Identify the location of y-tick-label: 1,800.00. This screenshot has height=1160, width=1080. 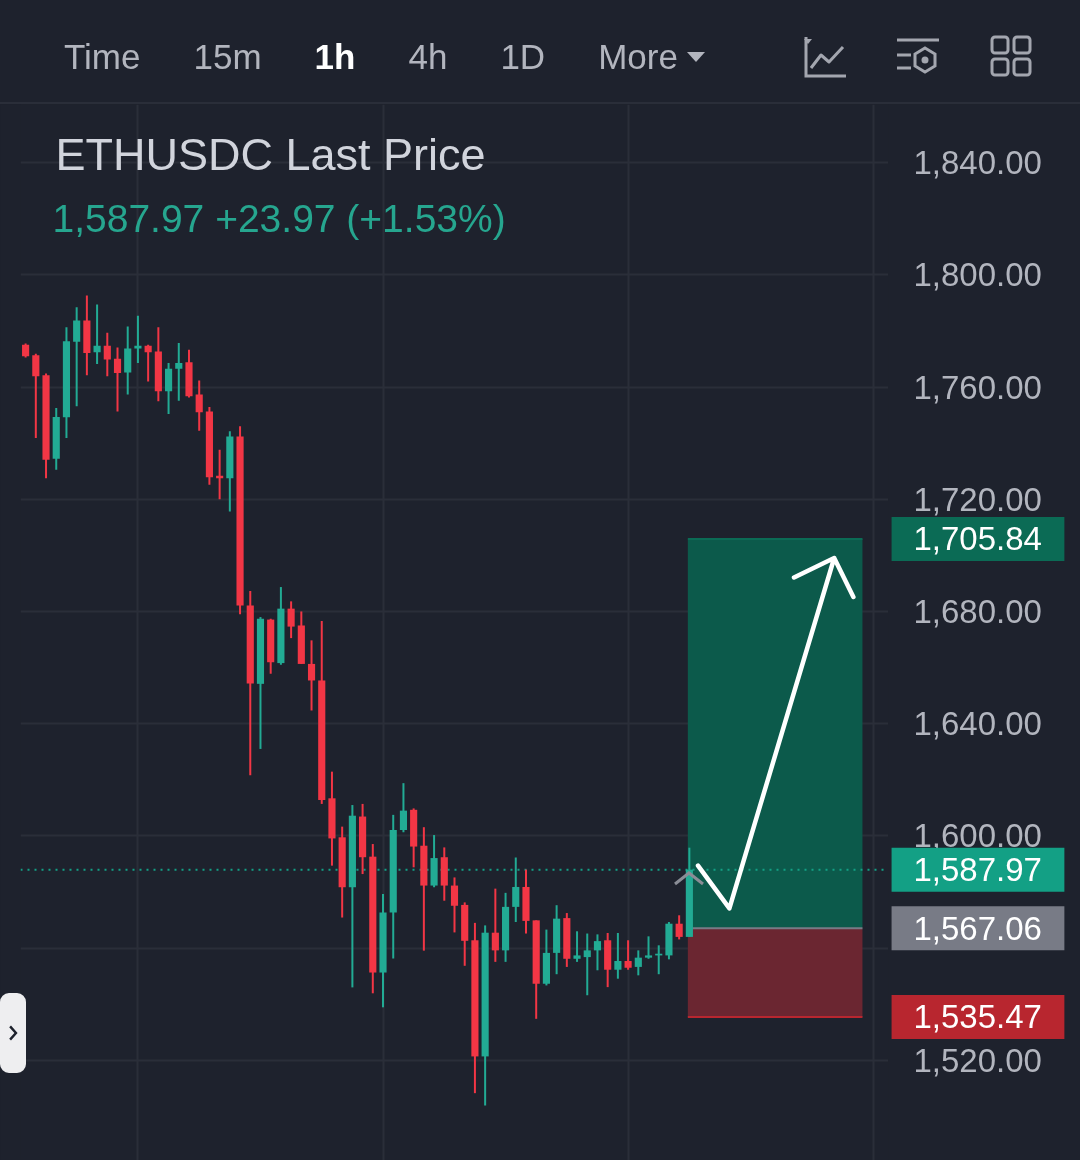
(977, 275).